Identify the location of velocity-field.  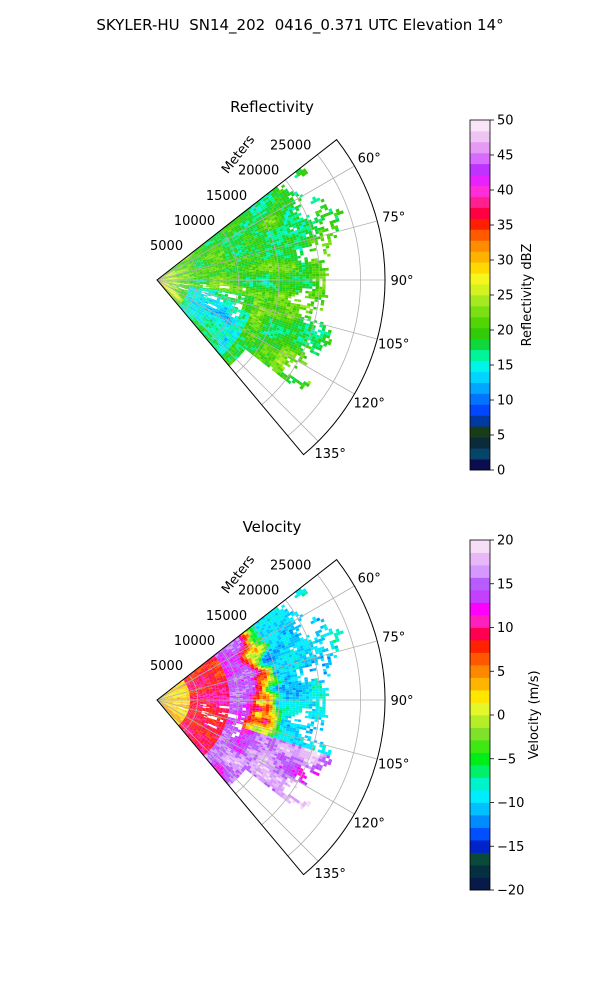
(250, 699).